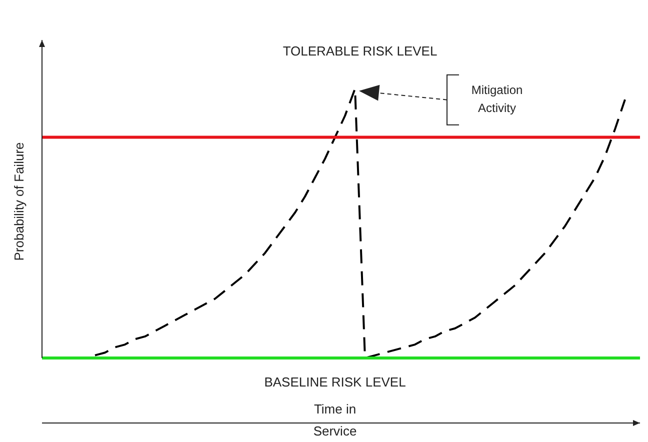  What do you see at coordinates (335, 420) in the screenshot?
I see `x-axis-title: Time in Service` at bounding box center [335, 420].